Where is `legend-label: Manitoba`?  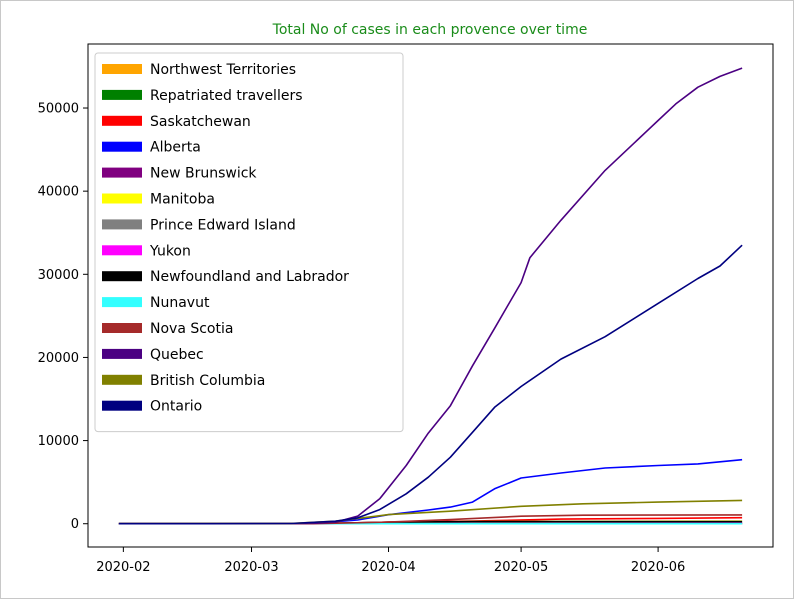 legend-label: Manitoba is located at coordinates (182, 200).